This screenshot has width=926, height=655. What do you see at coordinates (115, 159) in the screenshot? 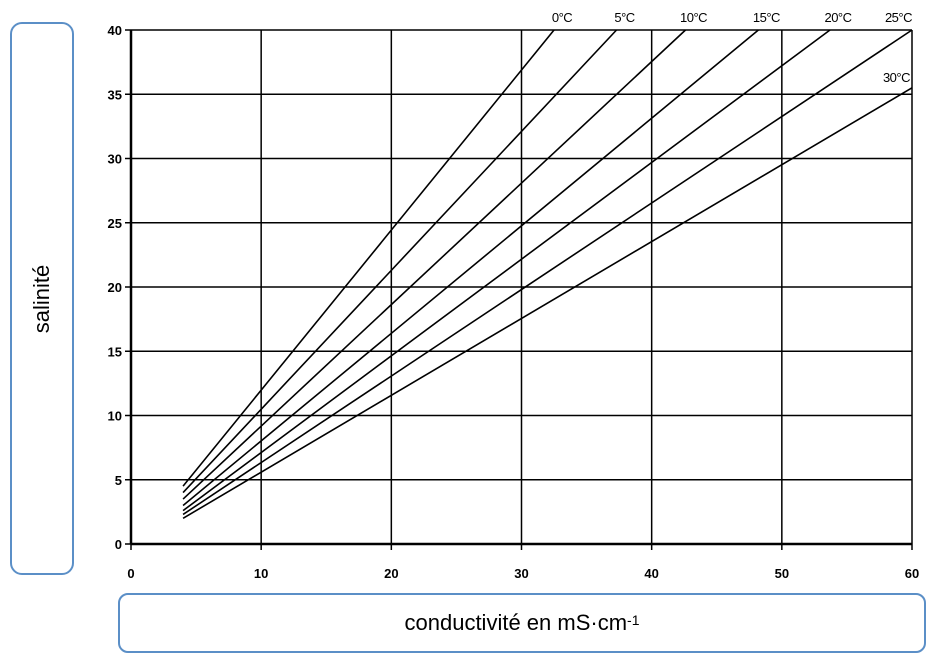
I see `y-tick-label: 30` at bounding box center [115, 159].